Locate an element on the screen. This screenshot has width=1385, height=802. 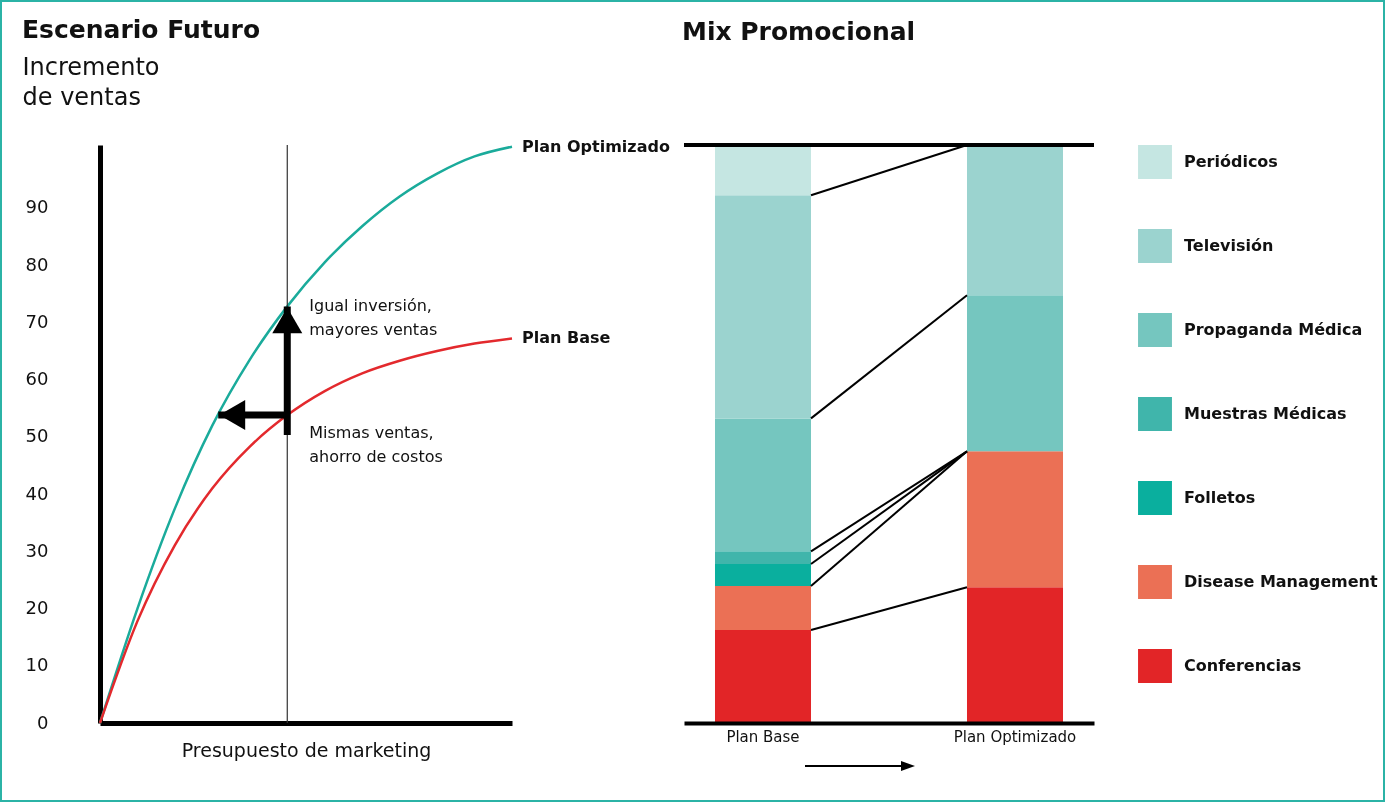
y-tick-label: 90 is located at coordinates (37, 207).